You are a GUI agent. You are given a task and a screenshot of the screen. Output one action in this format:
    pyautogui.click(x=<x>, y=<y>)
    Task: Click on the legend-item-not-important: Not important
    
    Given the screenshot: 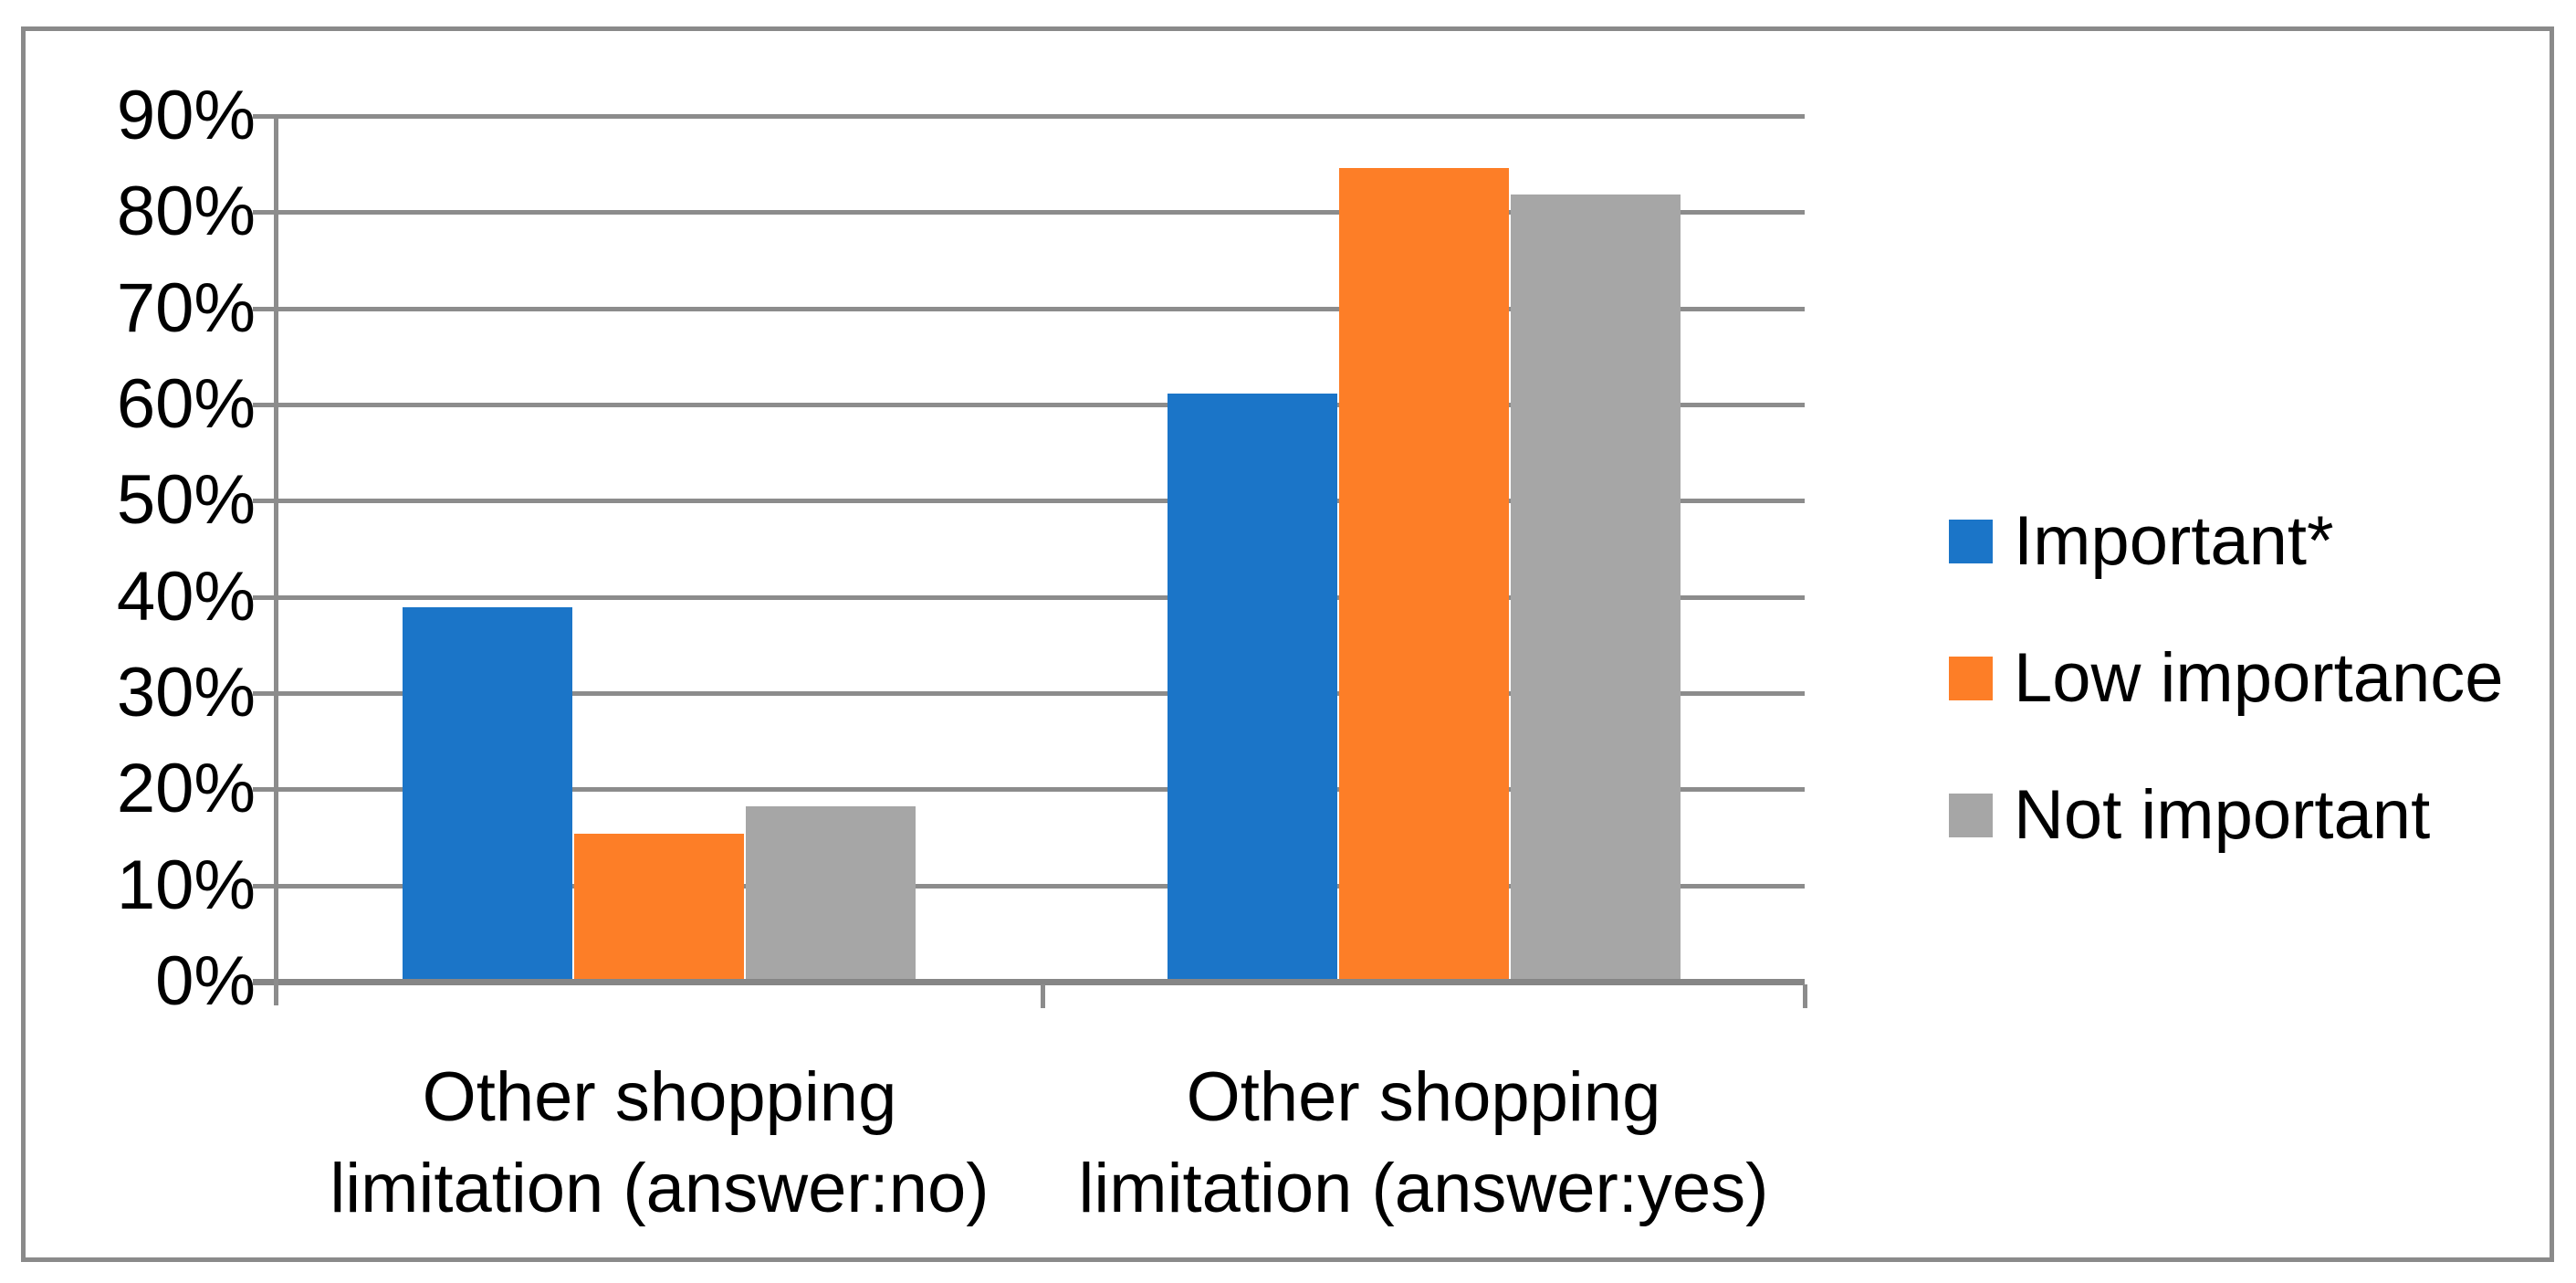 What is the action you would take?
    pyautogui.click(x=2226, y=815)
    